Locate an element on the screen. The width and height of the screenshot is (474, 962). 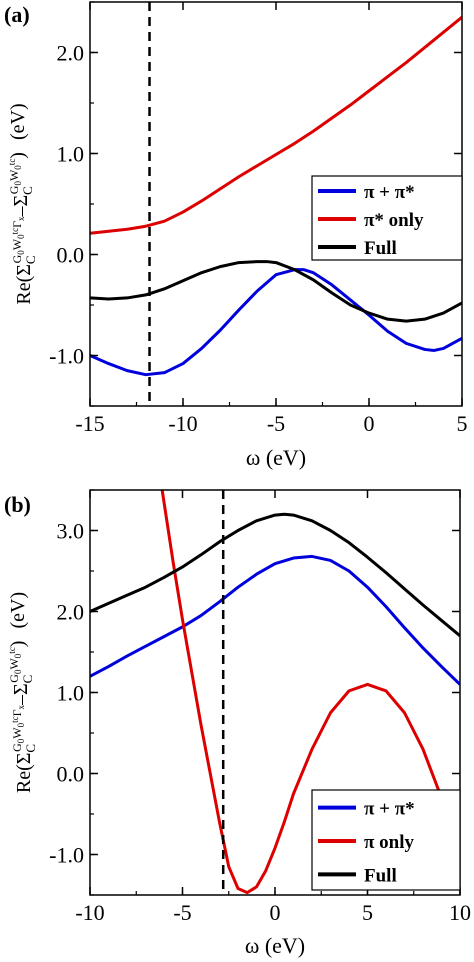
legend-label: π* only is located at coordinates (394, 220).